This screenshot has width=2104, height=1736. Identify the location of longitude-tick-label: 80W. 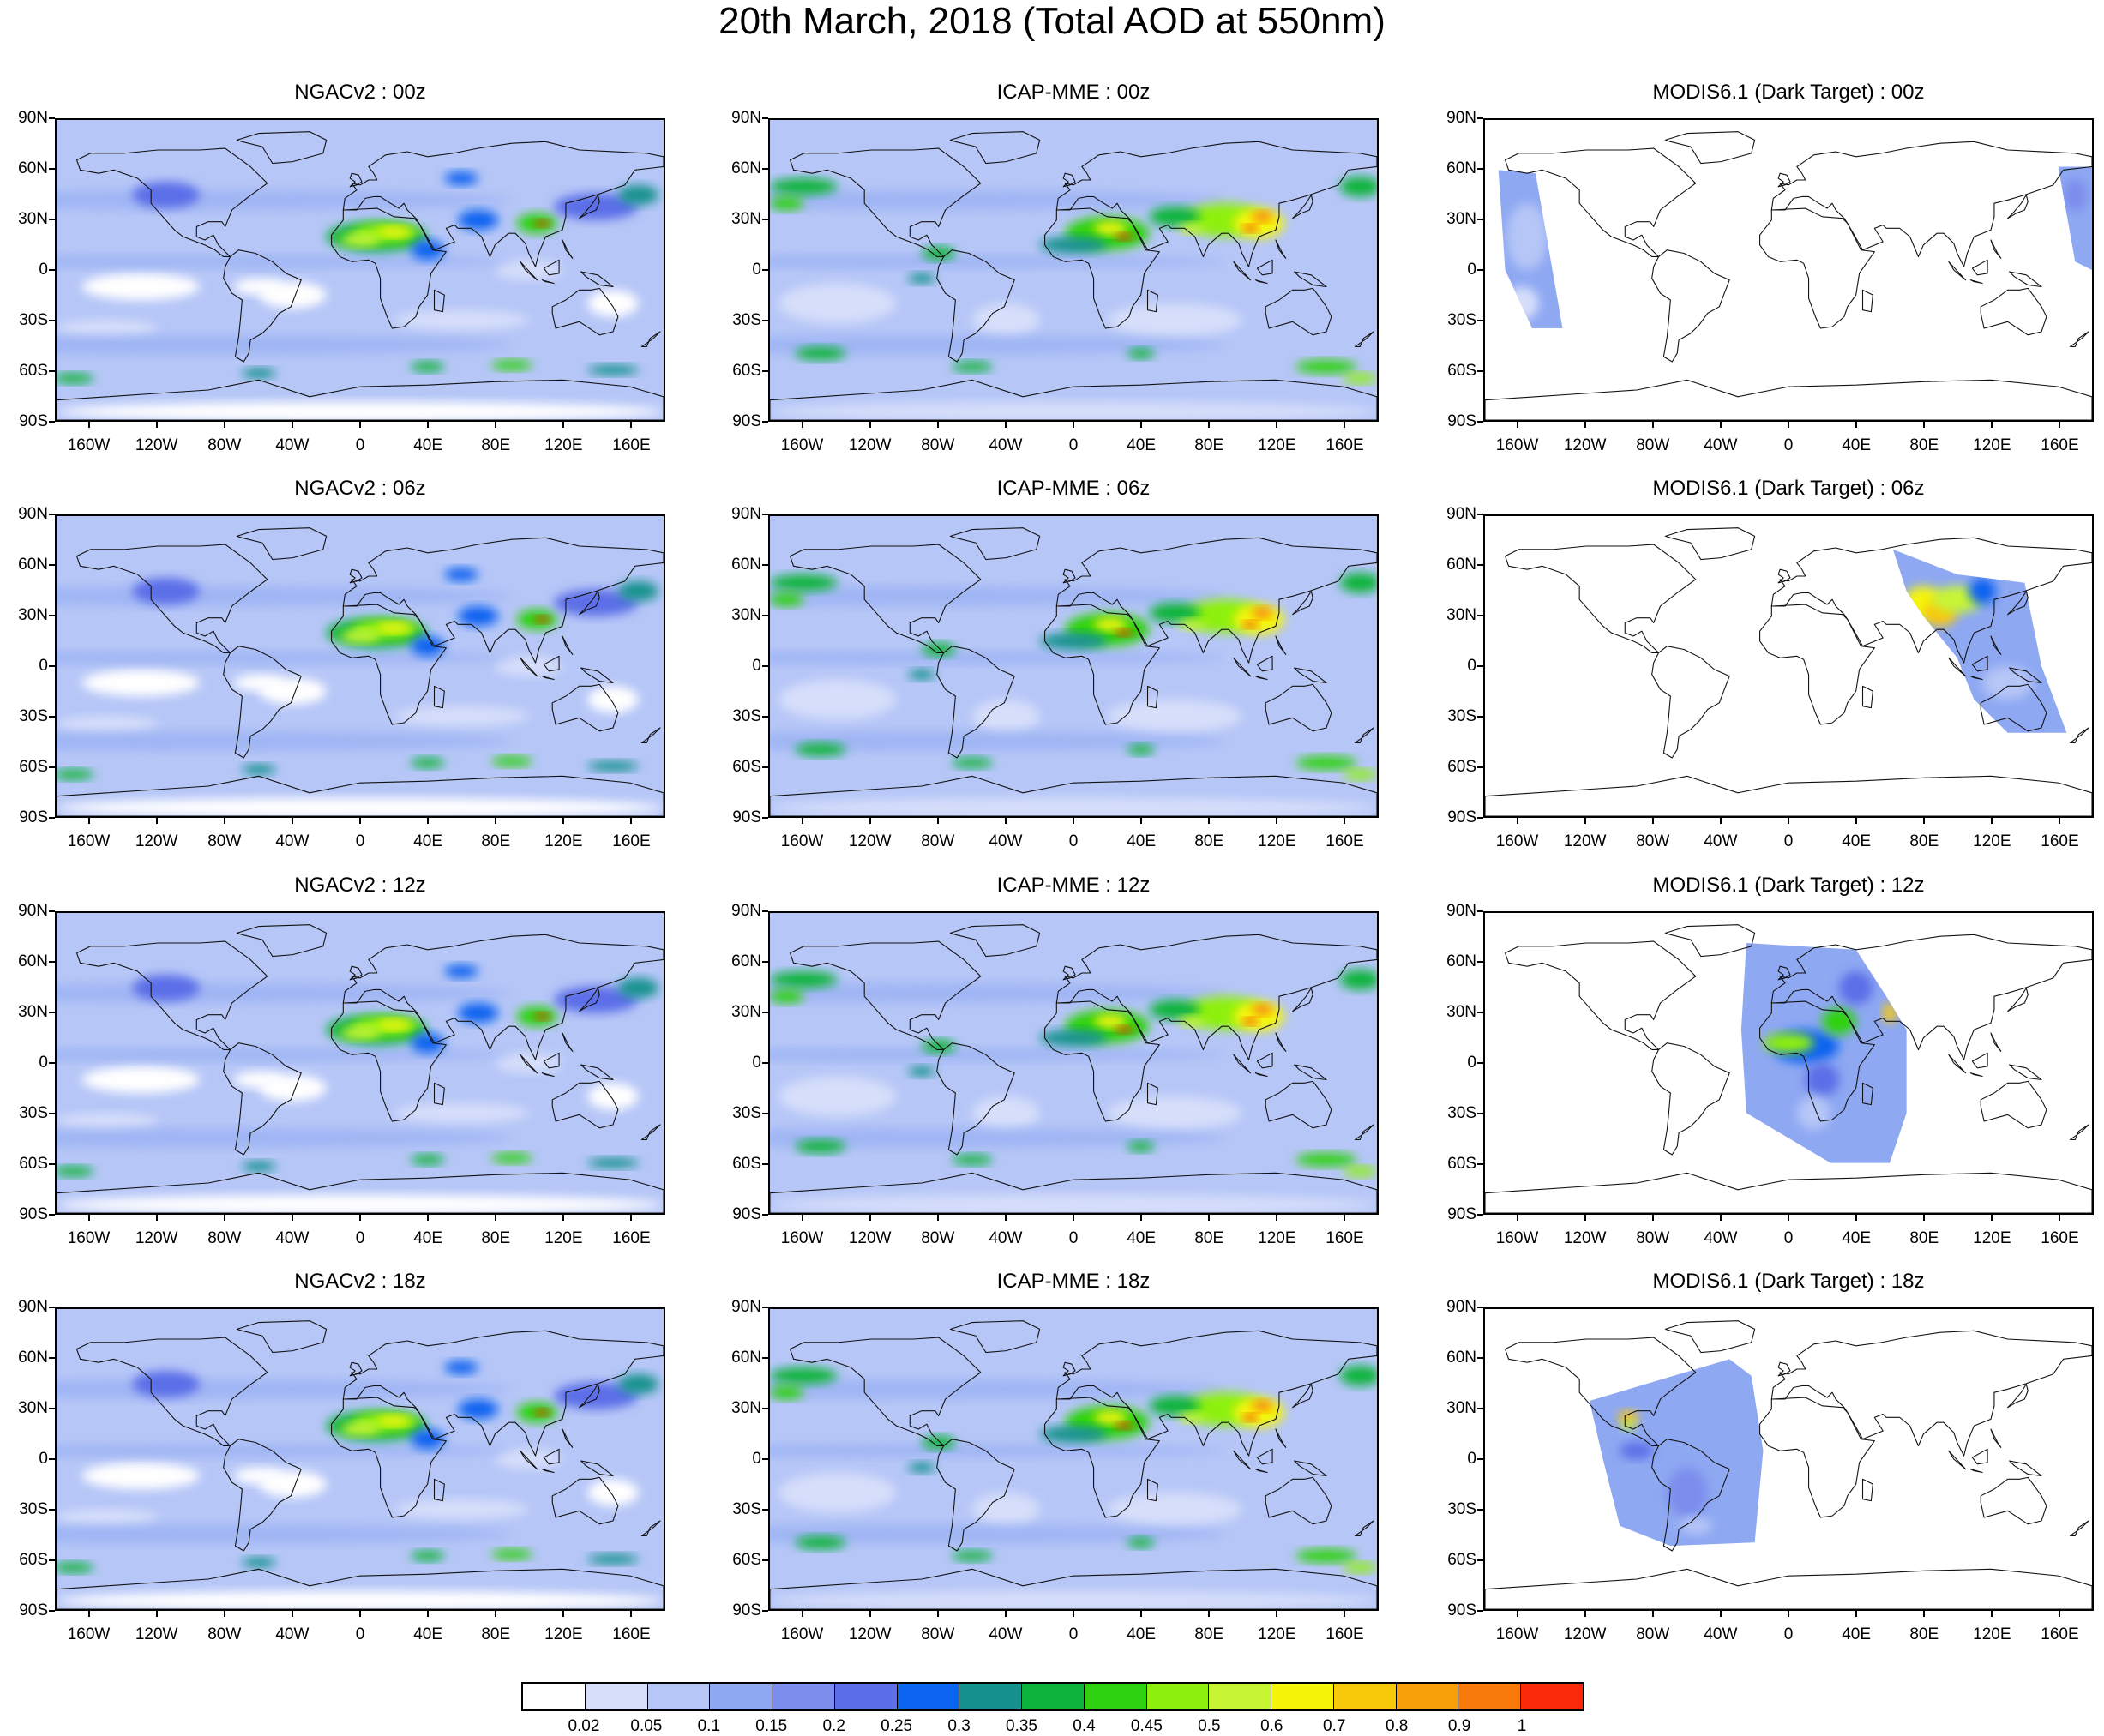
(938, 445).